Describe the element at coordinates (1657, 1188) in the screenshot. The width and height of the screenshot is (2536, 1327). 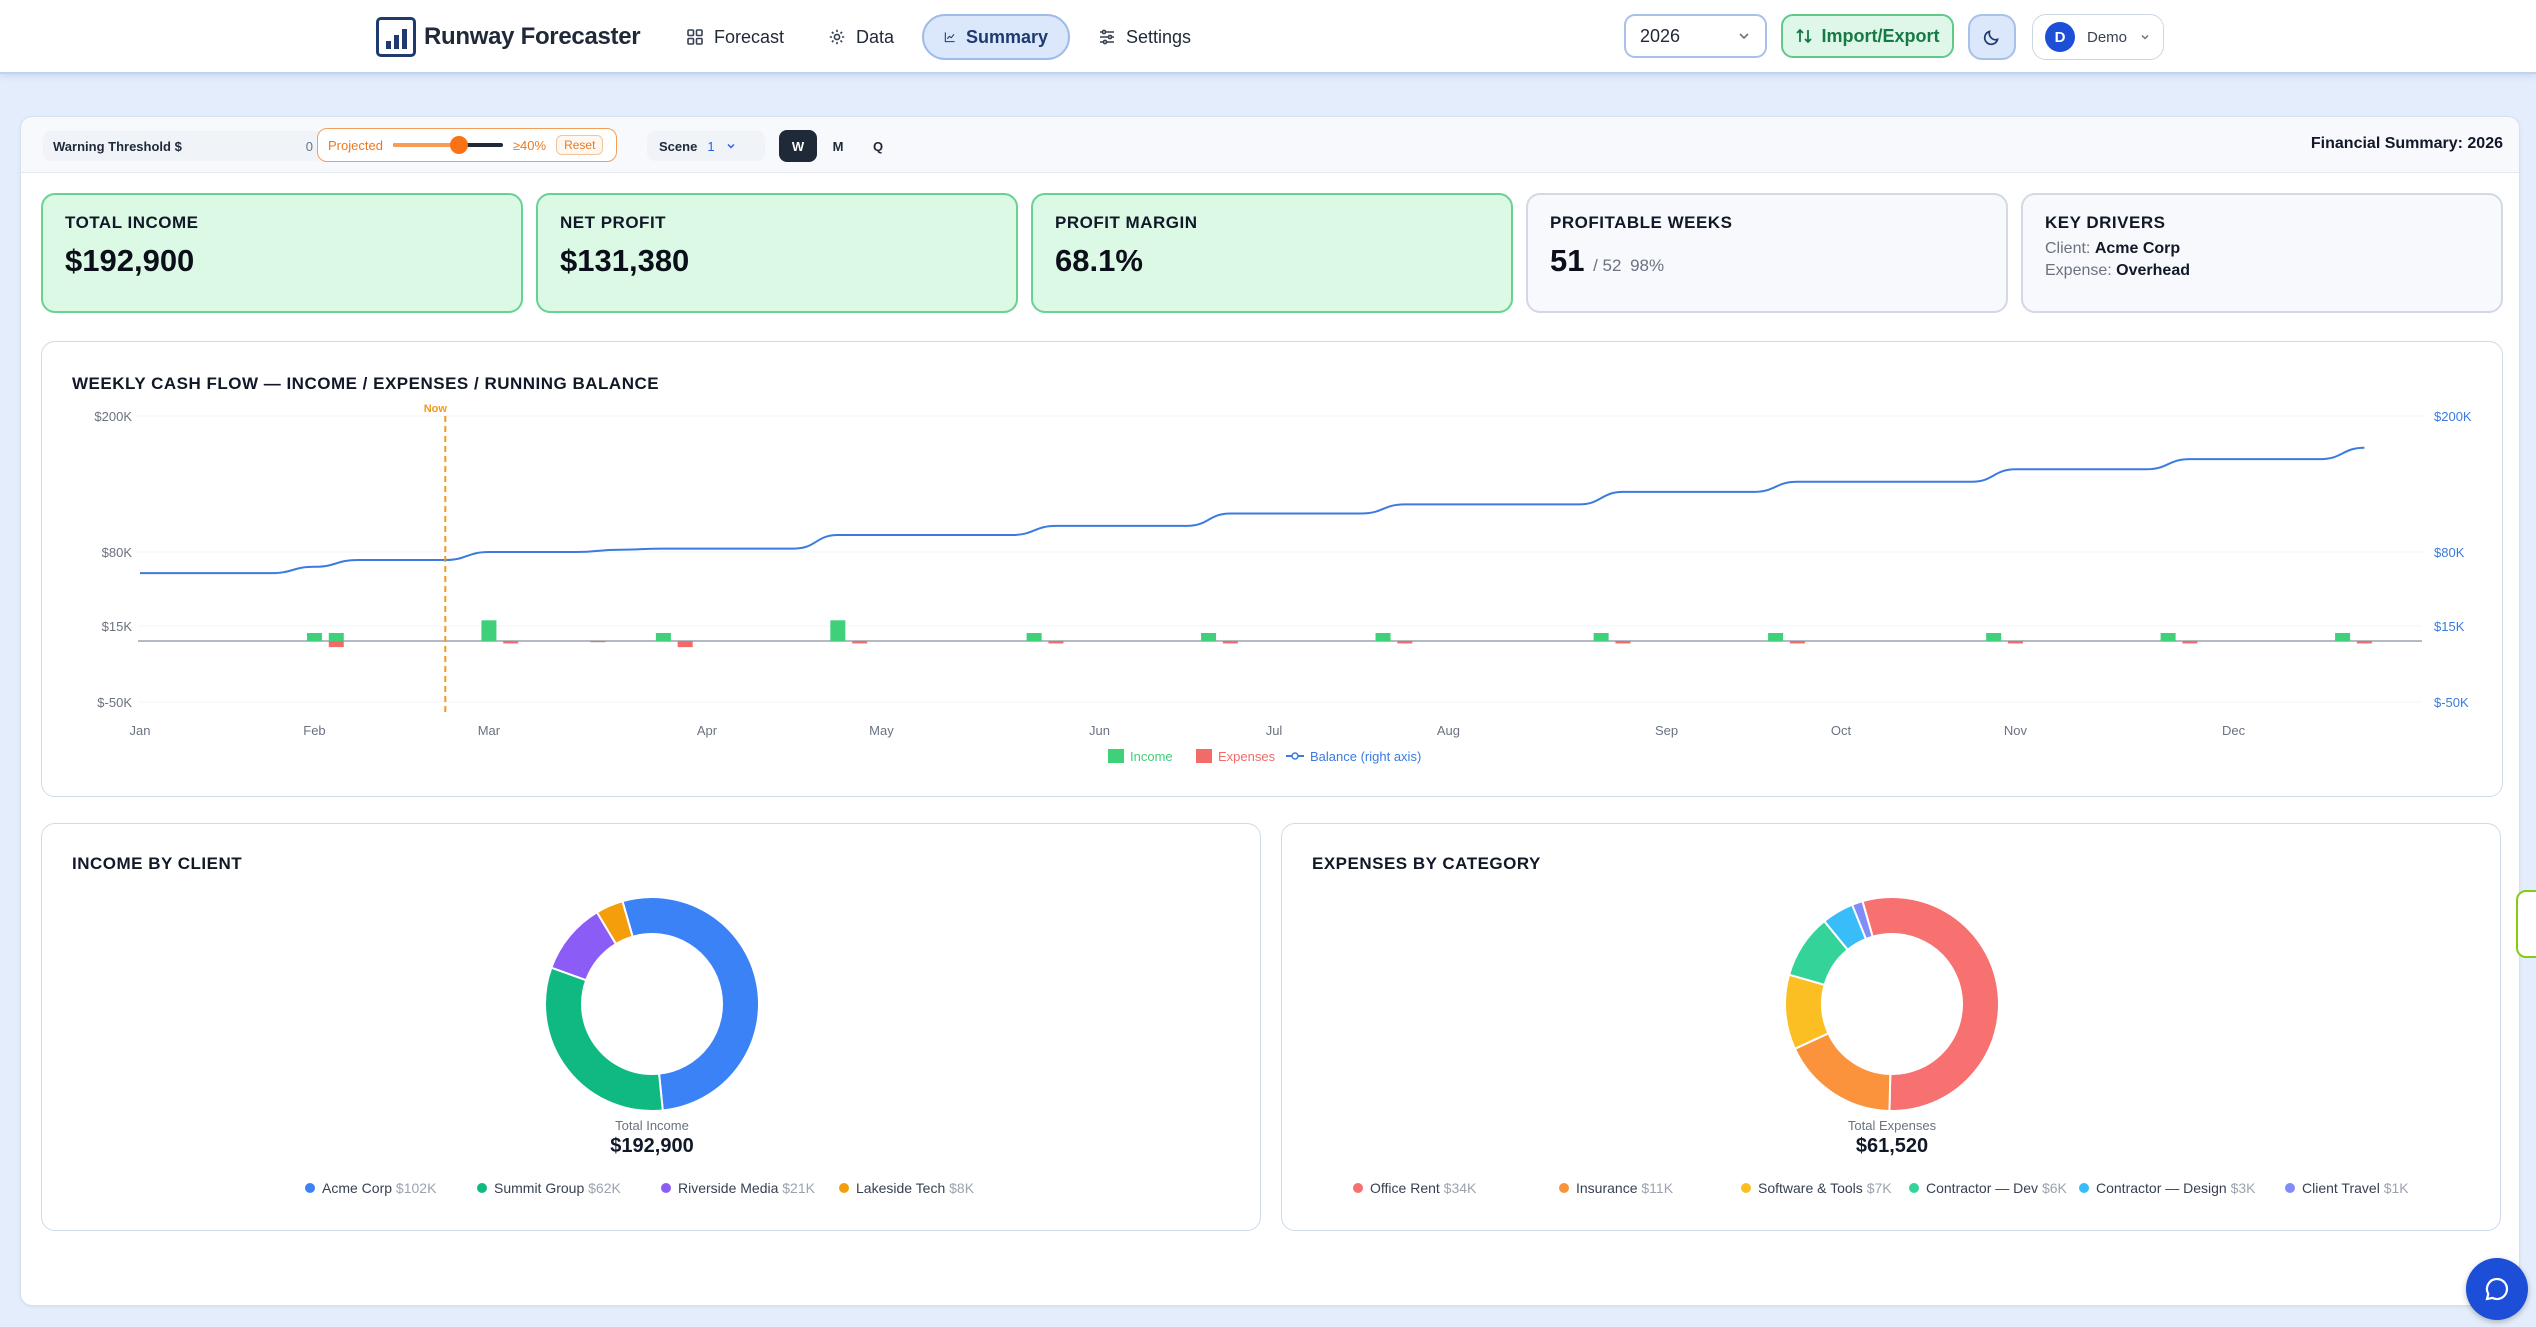
I see `legend-value: $11K` at that location.